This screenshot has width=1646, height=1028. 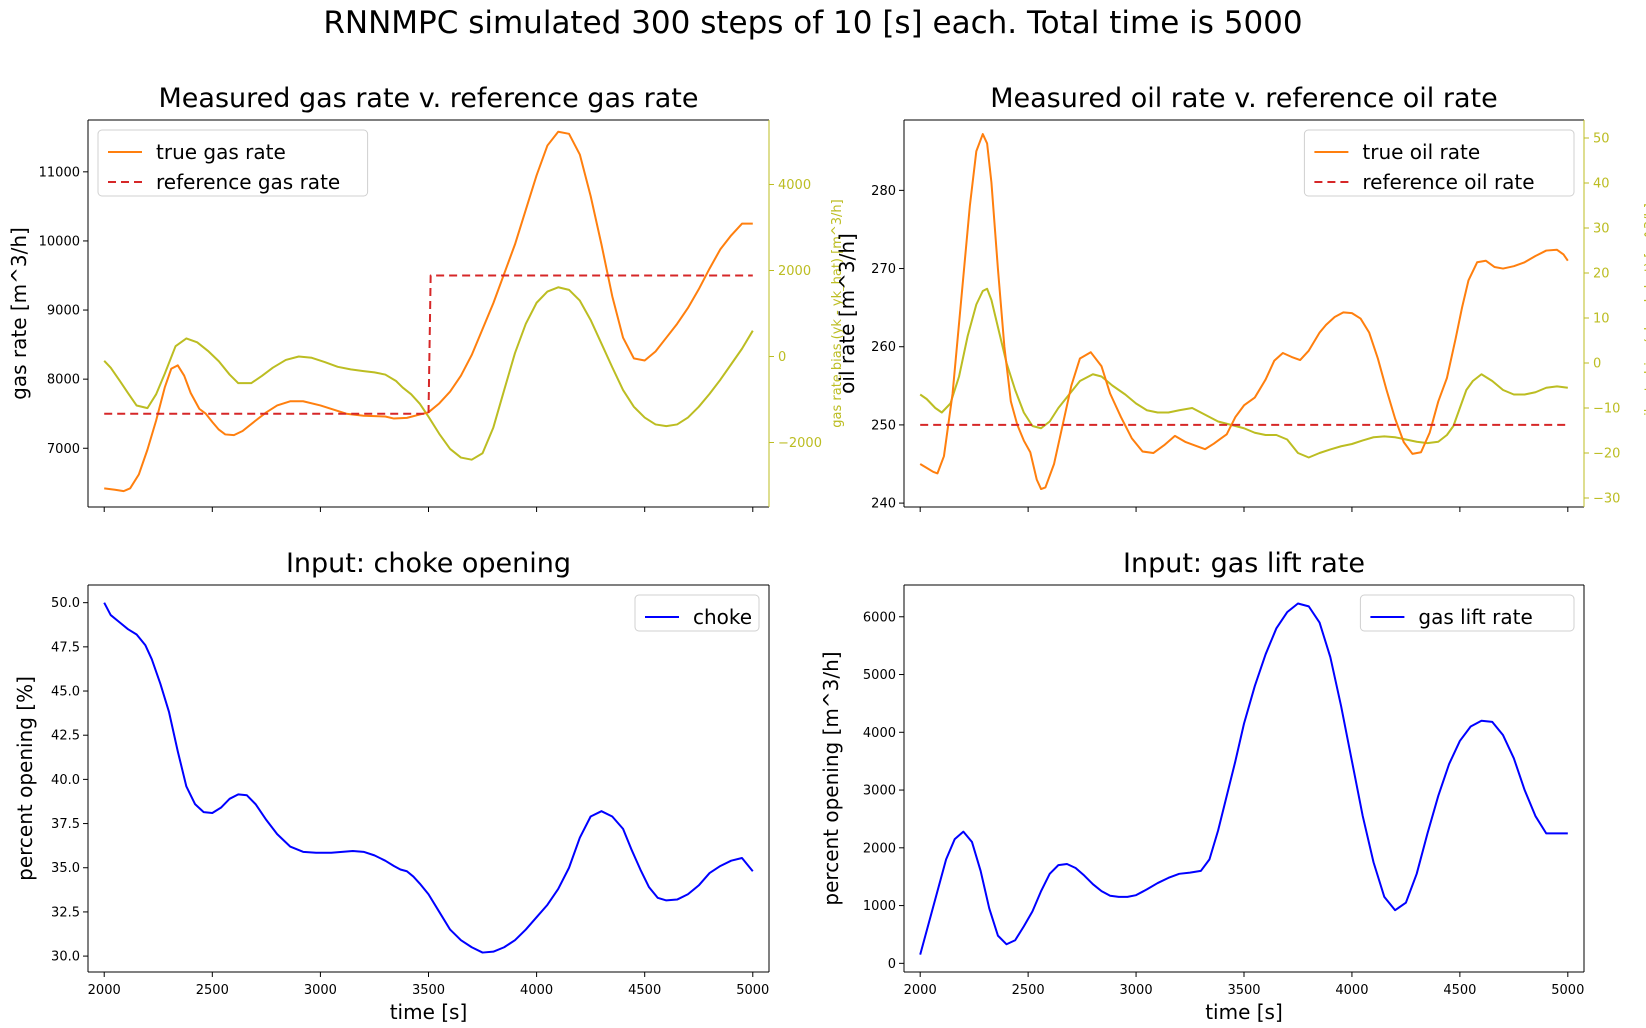 I want to click on series-line-true-gas-rate, so click(x=428, y=311).